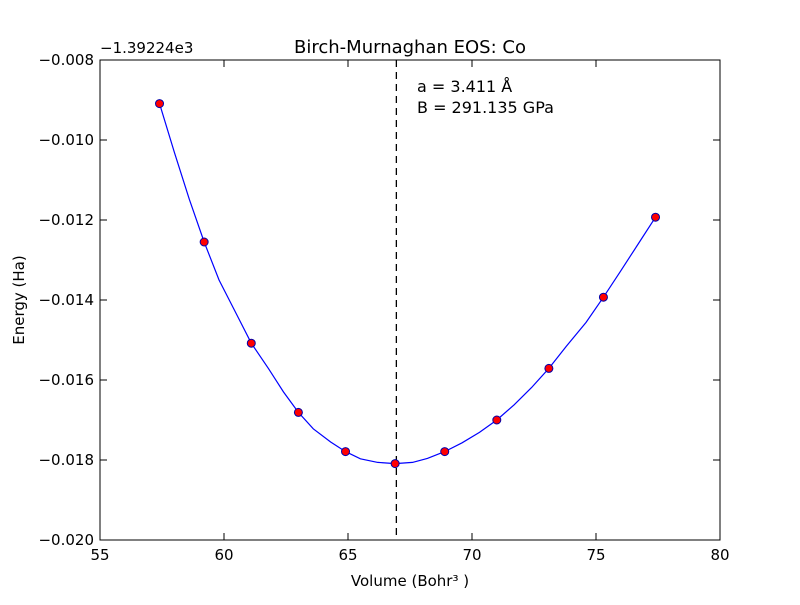 The width and height of the screenshot is (800, 605). Describe the element at coordinates (471, 555) in the screenshot. I see `x-tick-label: 70` at that location.